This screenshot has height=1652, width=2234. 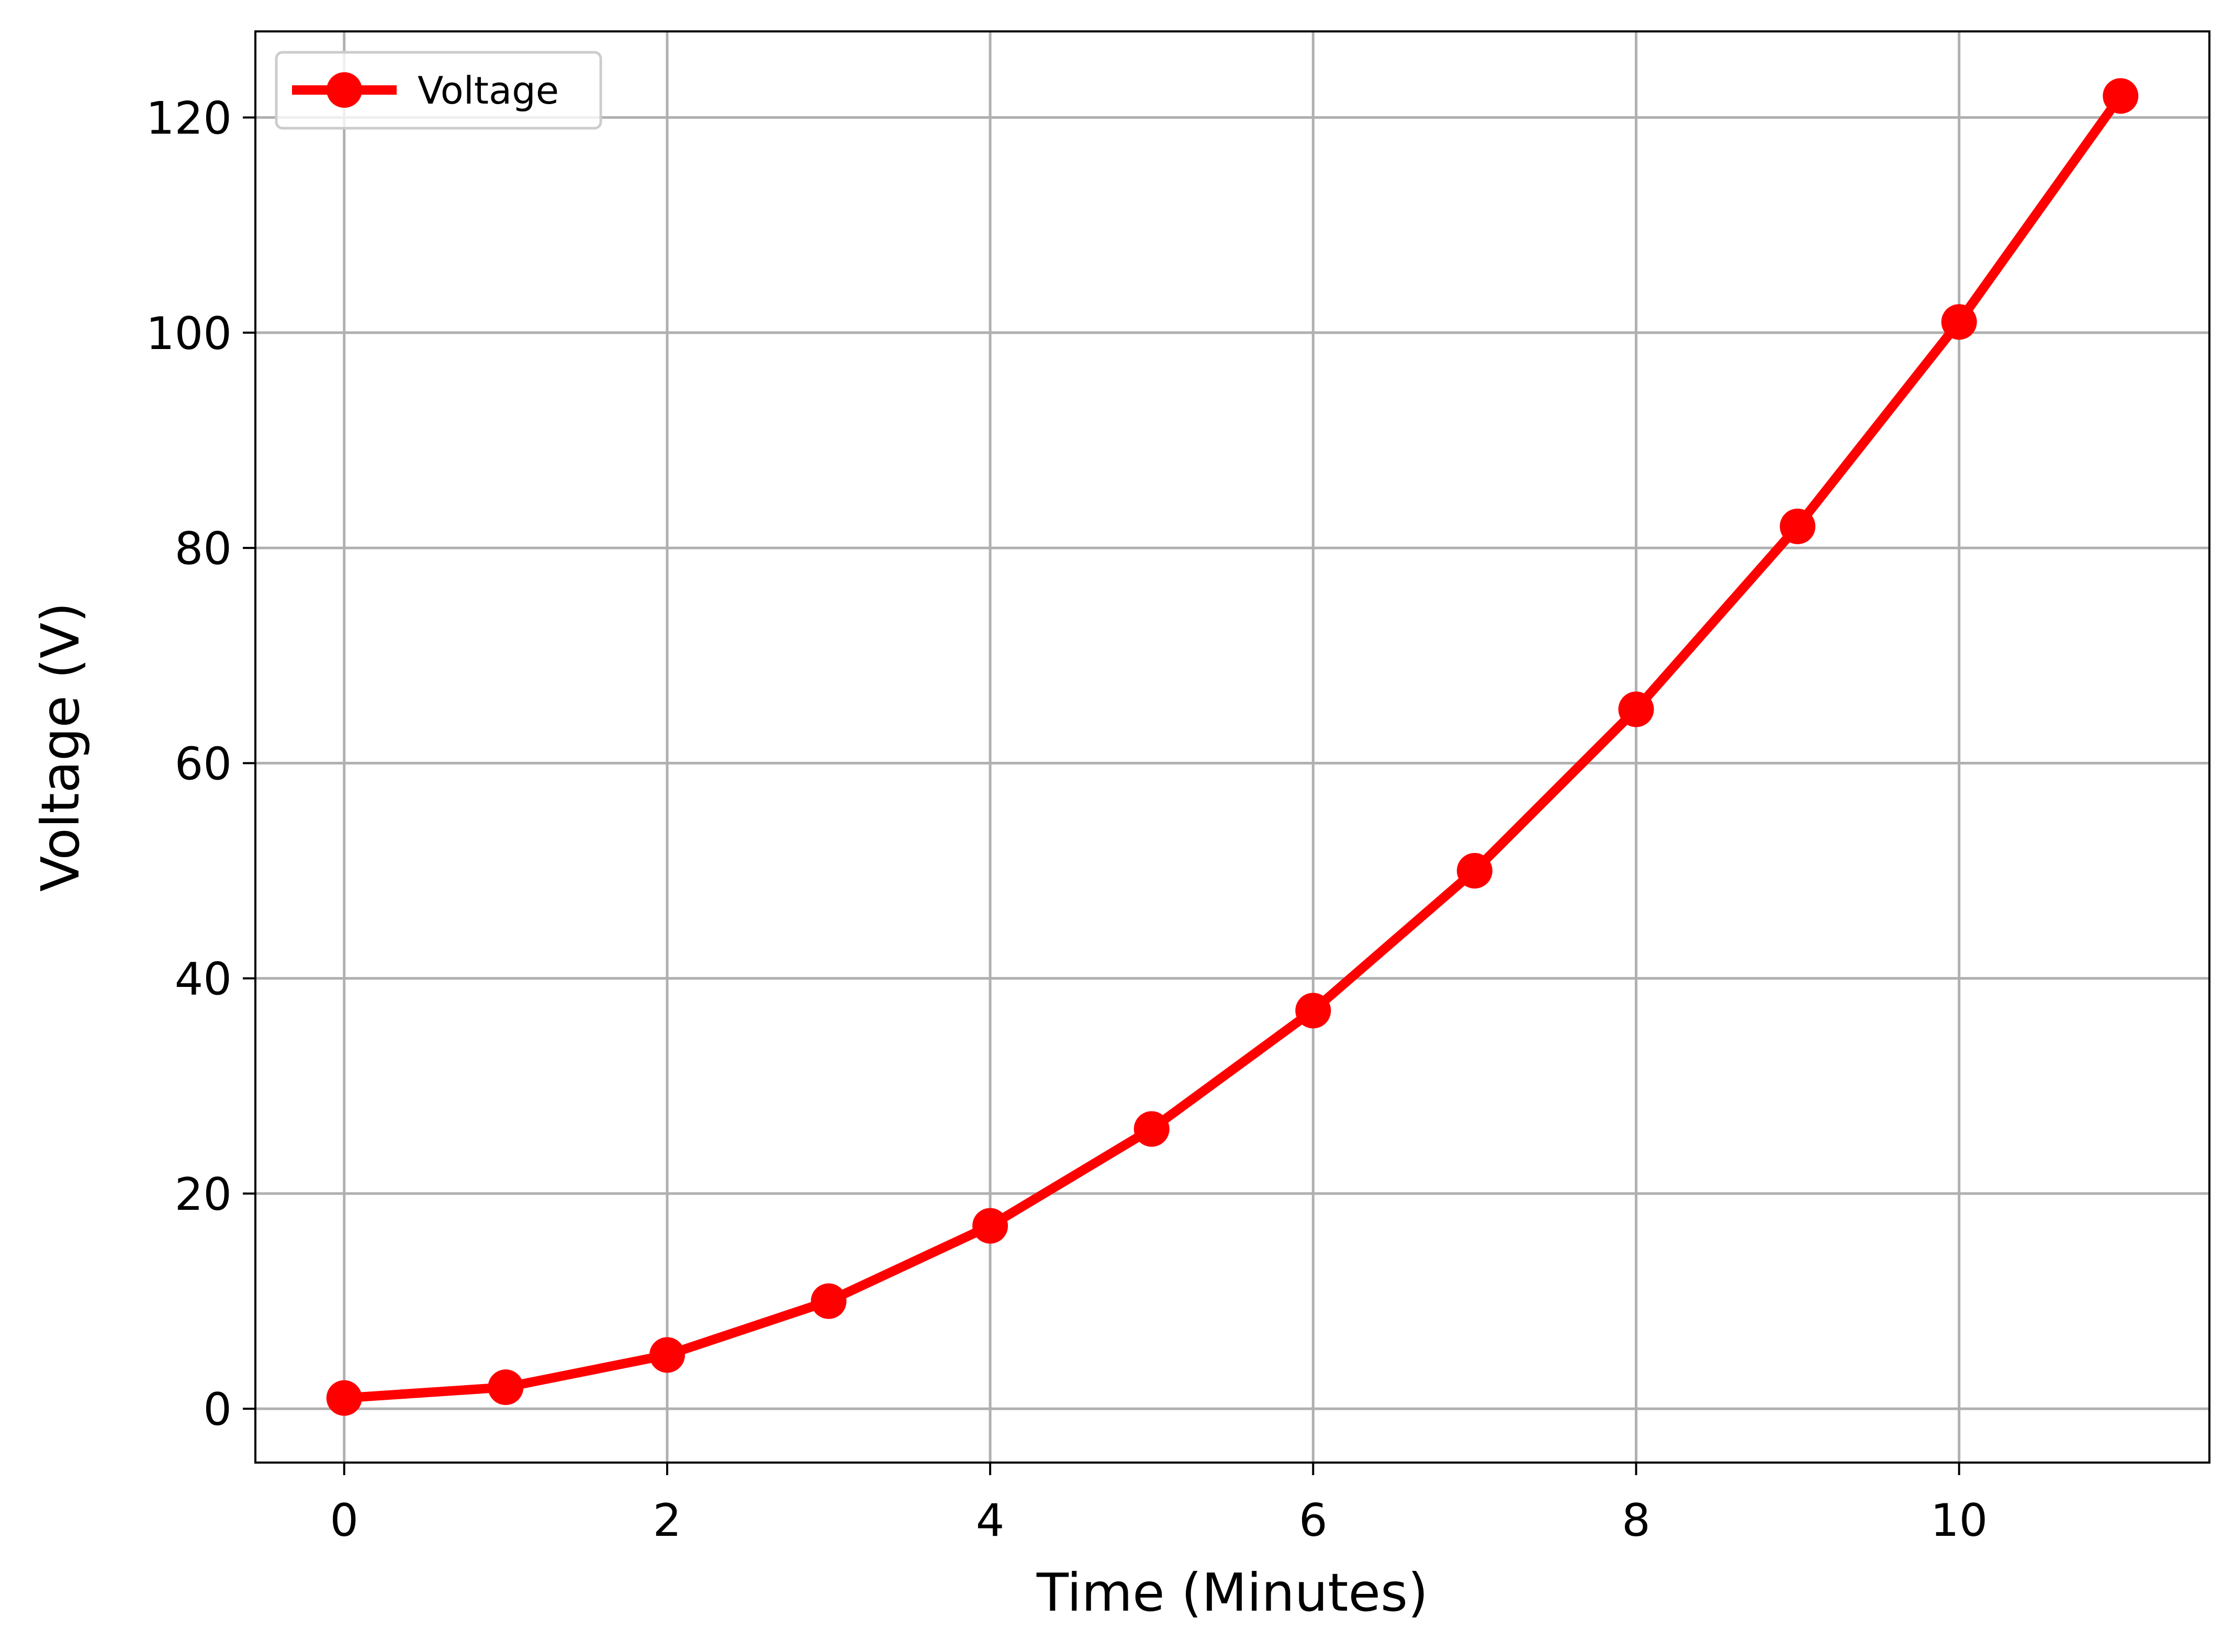 What do you see at coordinates (189, 334) in the screenshot?
I see `y-tick-label: 100` at bounding box center [189, 334].